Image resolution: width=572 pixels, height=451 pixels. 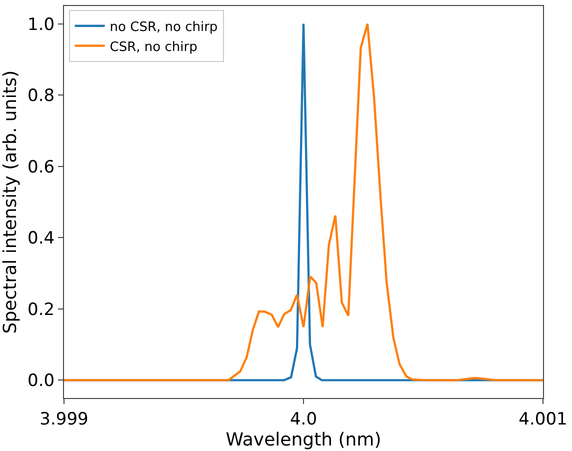 What do you see at coordinates (41, 381) in the screenshot?
I see `y-tick-label: 0.0` at bounding box center [41, 381].